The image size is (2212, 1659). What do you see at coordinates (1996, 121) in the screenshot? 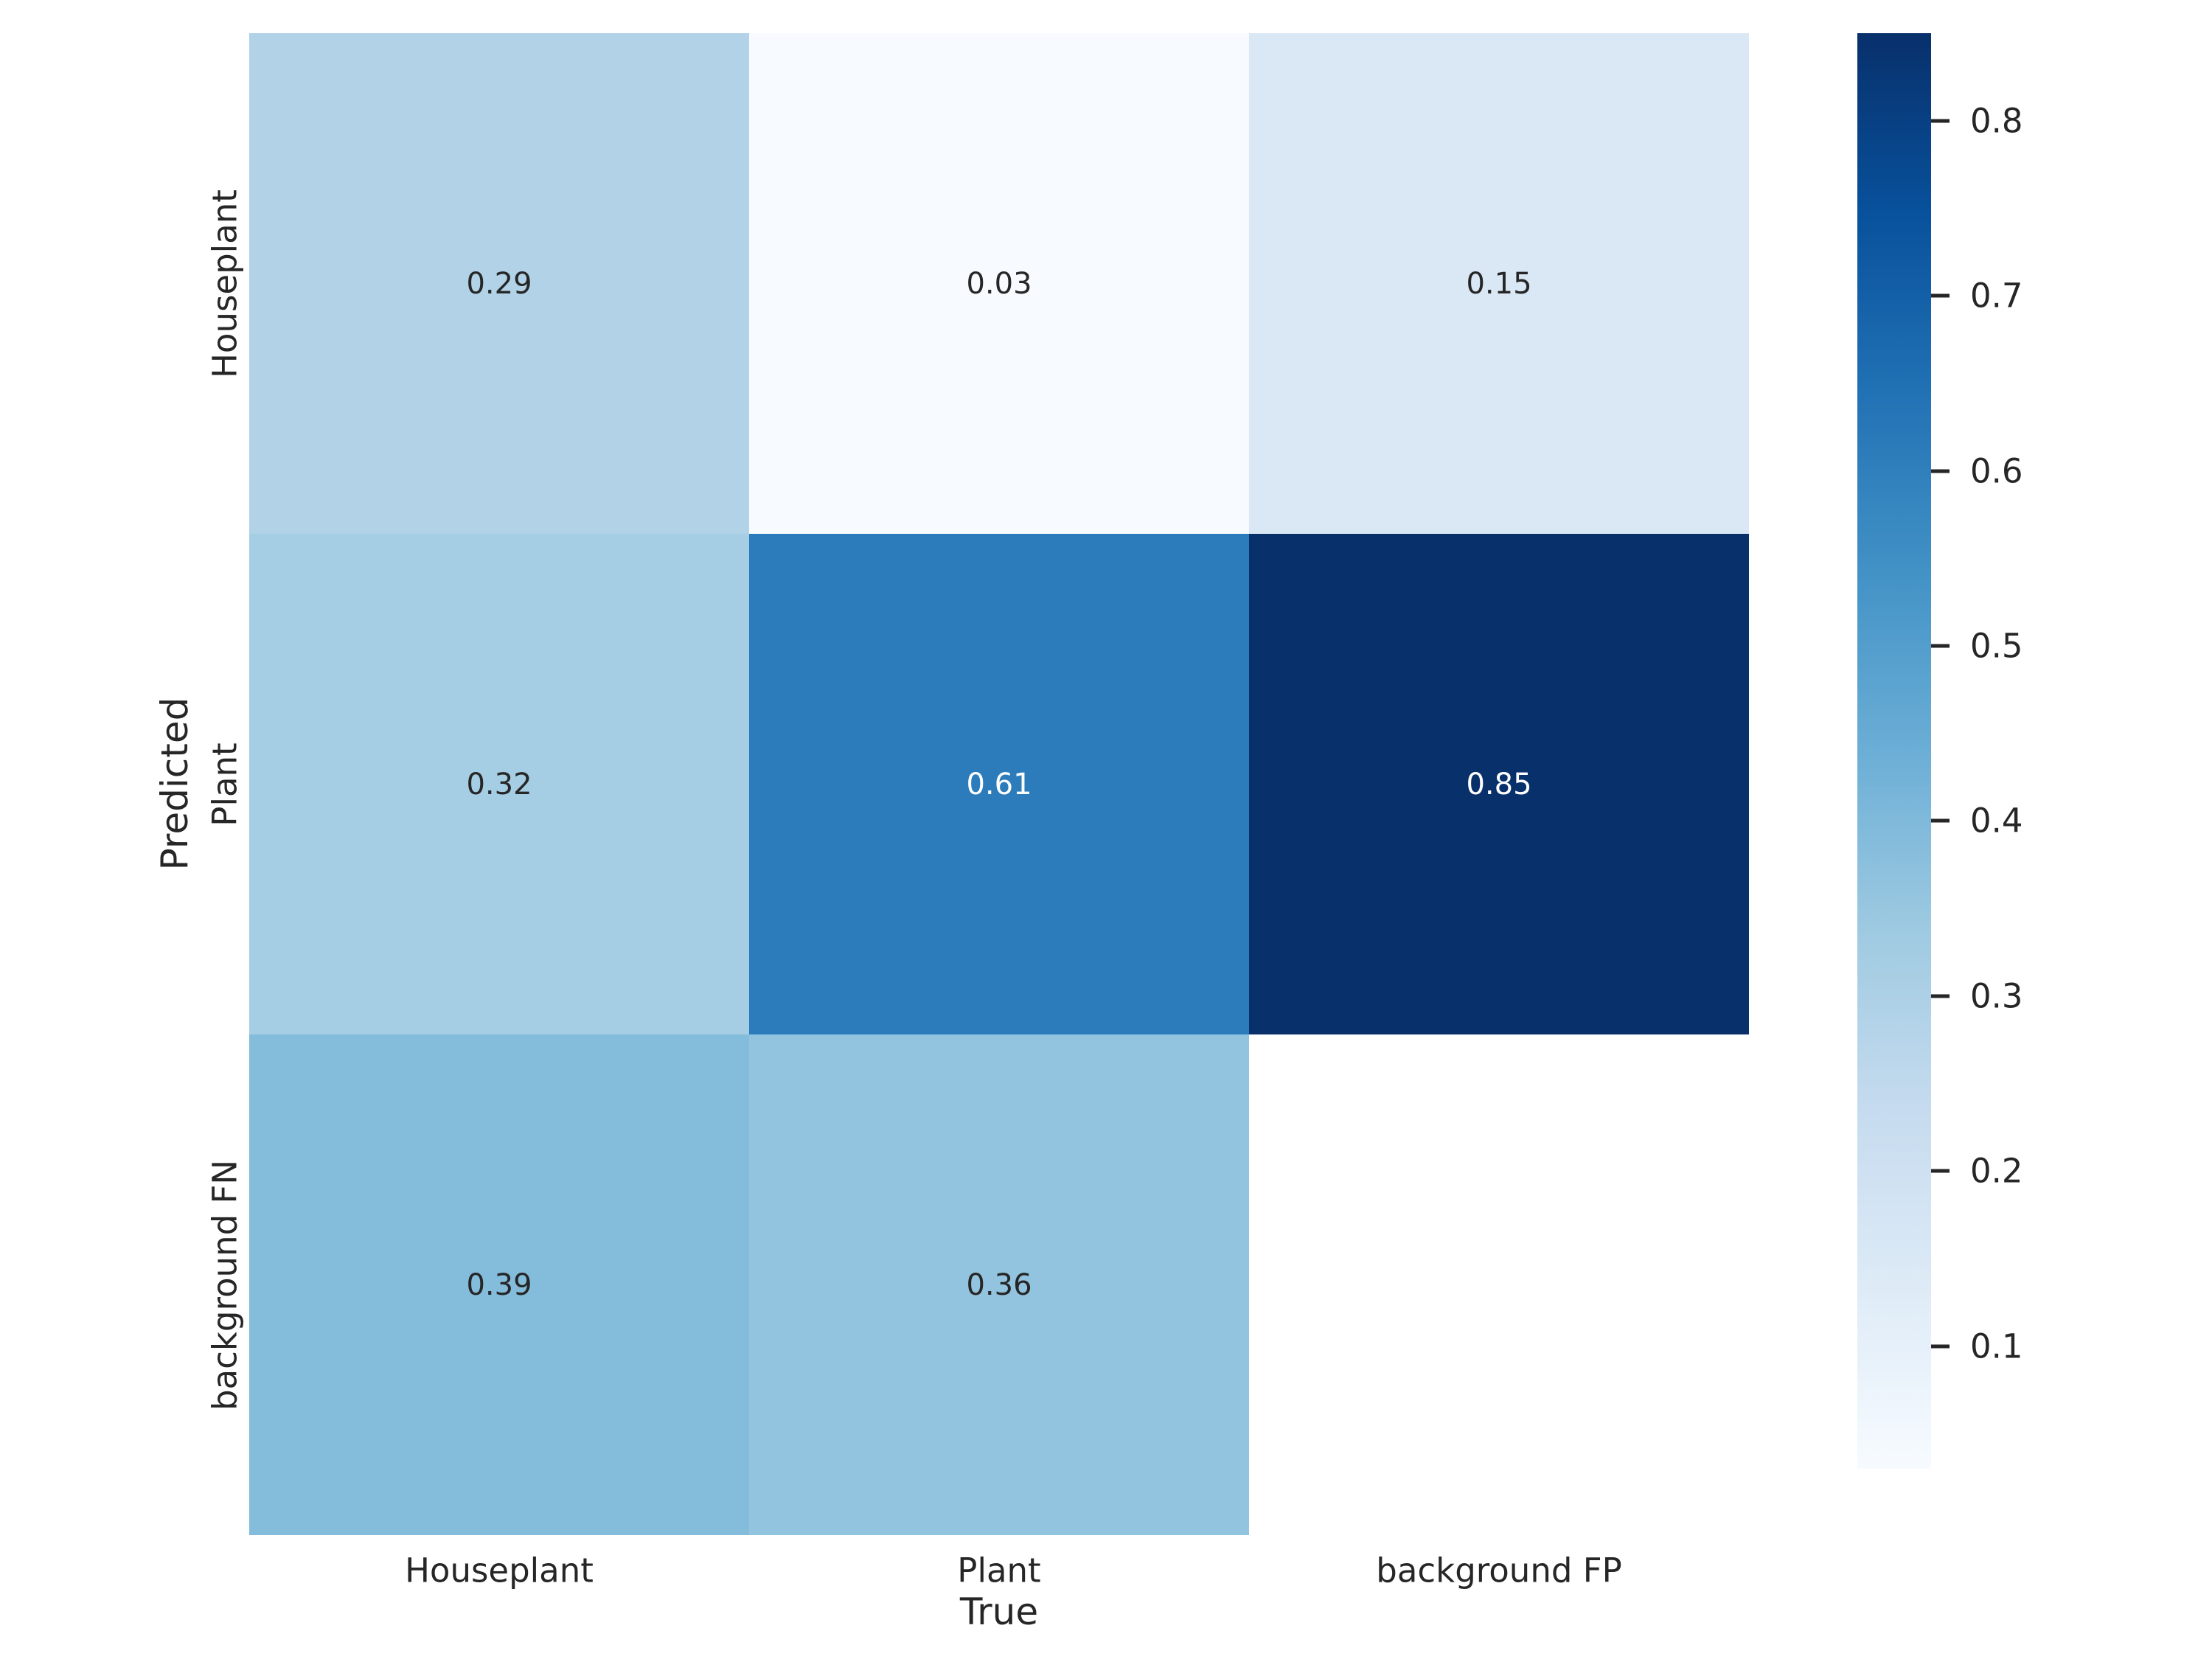
I see `colorbar-tick-label-0.8: 0.8` at bounding box center [1996, 121].